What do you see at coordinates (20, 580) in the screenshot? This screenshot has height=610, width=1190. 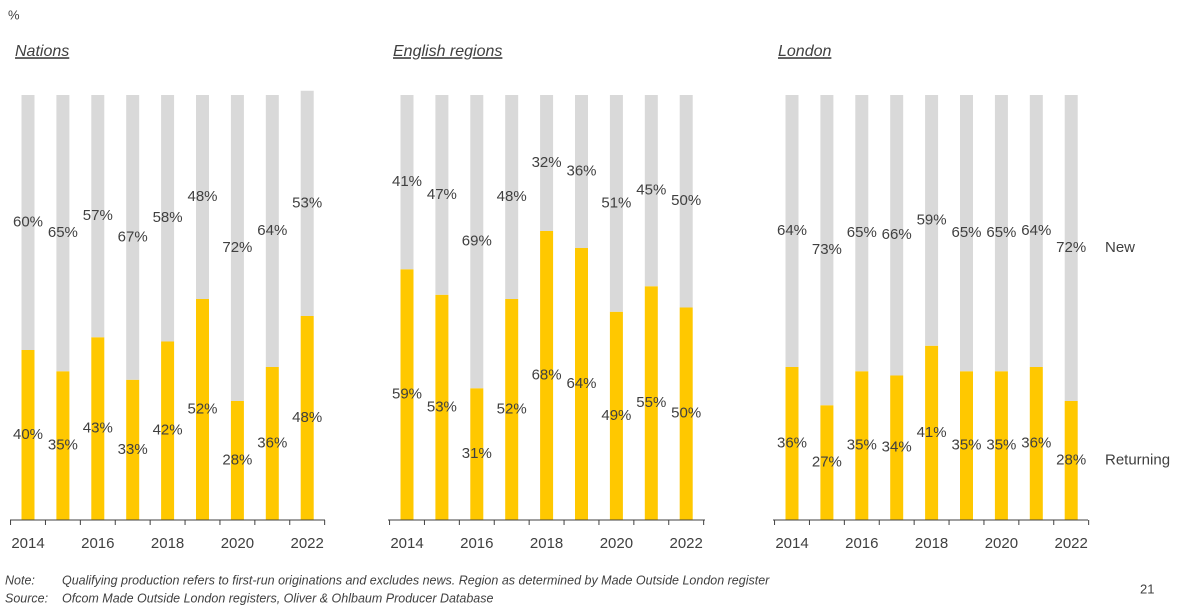 I see `note-label: Note:` at bounding box center [20, 580].